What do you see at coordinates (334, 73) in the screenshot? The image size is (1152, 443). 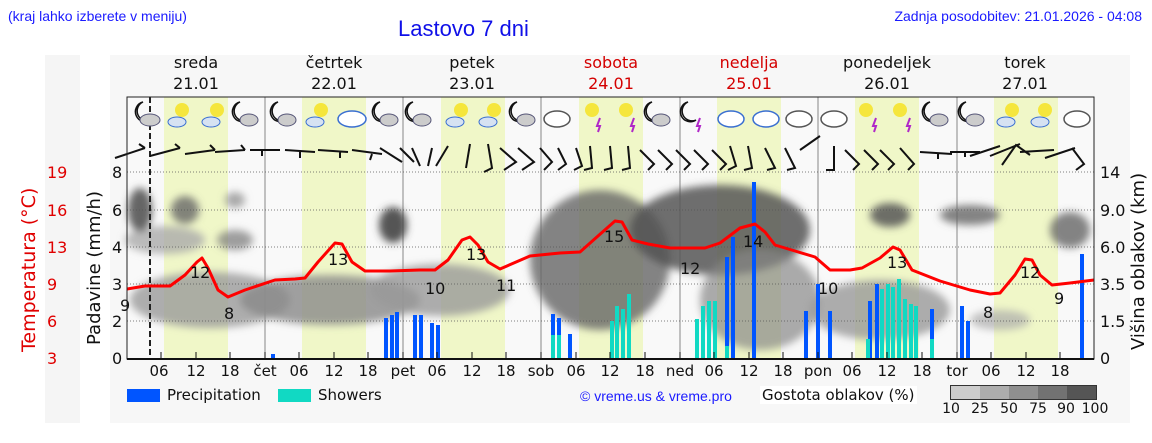 I see `day-header-1: četrtek 22.01` at bounding box center [334, 73].